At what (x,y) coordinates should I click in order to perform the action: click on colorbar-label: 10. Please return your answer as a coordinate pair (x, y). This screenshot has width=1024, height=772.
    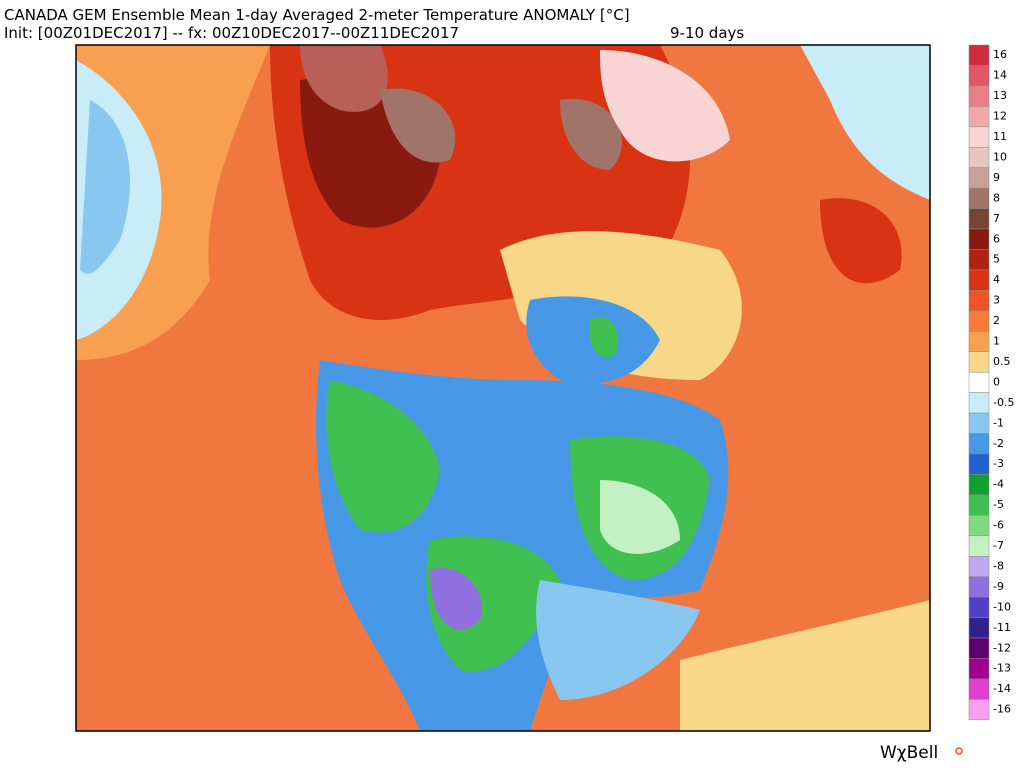
    Looking at the image, I should click on (1000, 156).